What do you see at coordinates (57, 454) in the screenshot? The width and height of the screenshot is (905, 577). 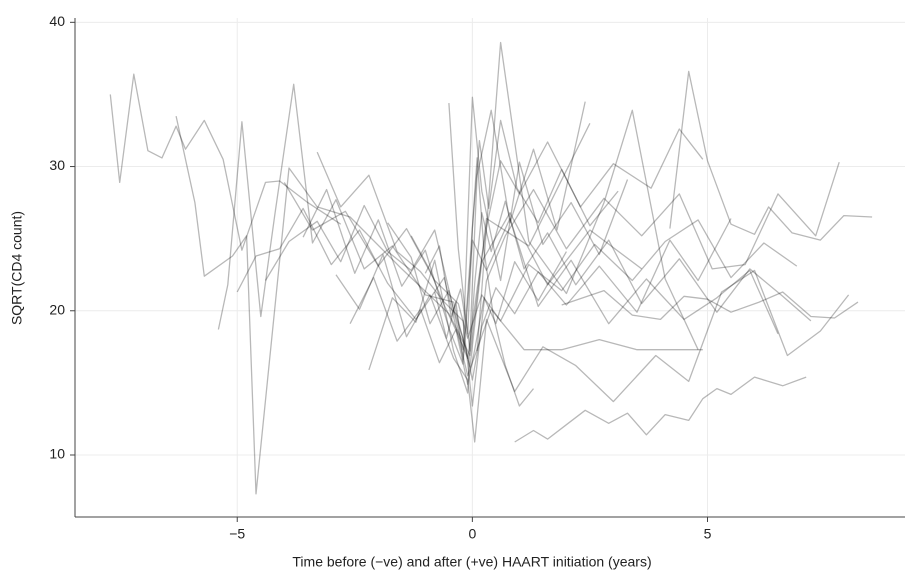 I see `y-tick-label: 10` at bounding box center [57, 454].